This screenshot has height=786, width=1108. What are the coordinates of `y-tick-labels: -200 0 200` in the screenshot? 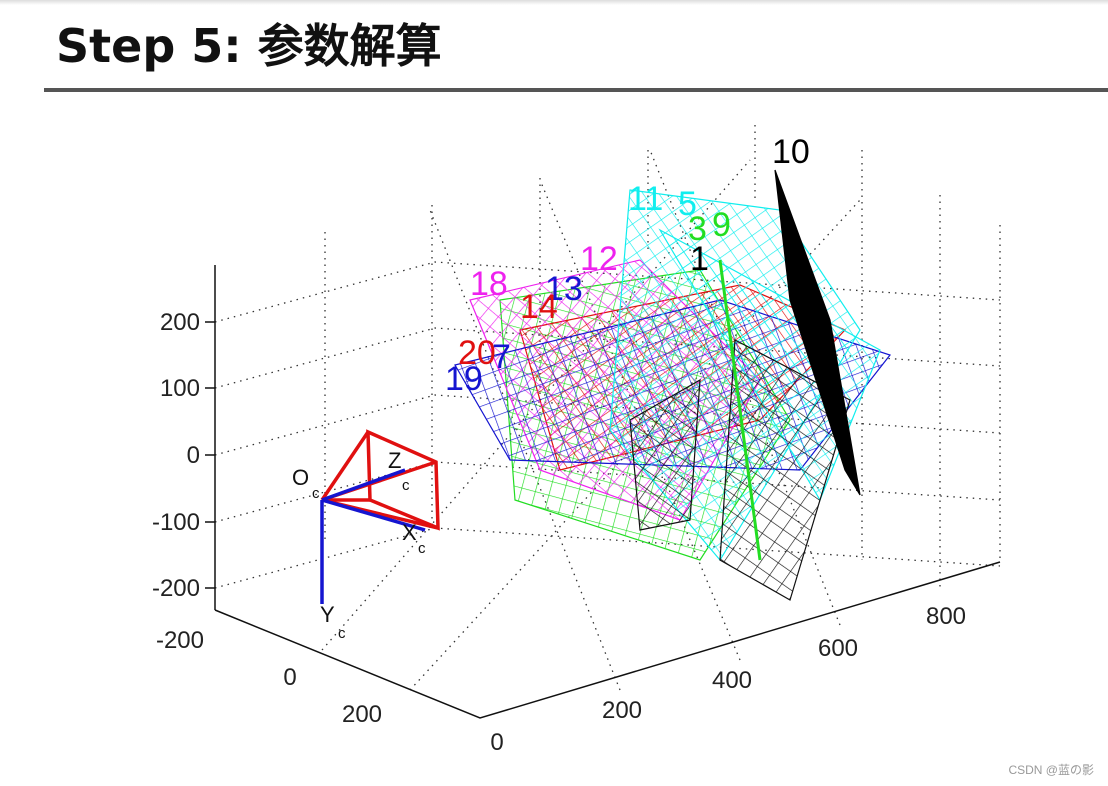 It's located at (269, 677).